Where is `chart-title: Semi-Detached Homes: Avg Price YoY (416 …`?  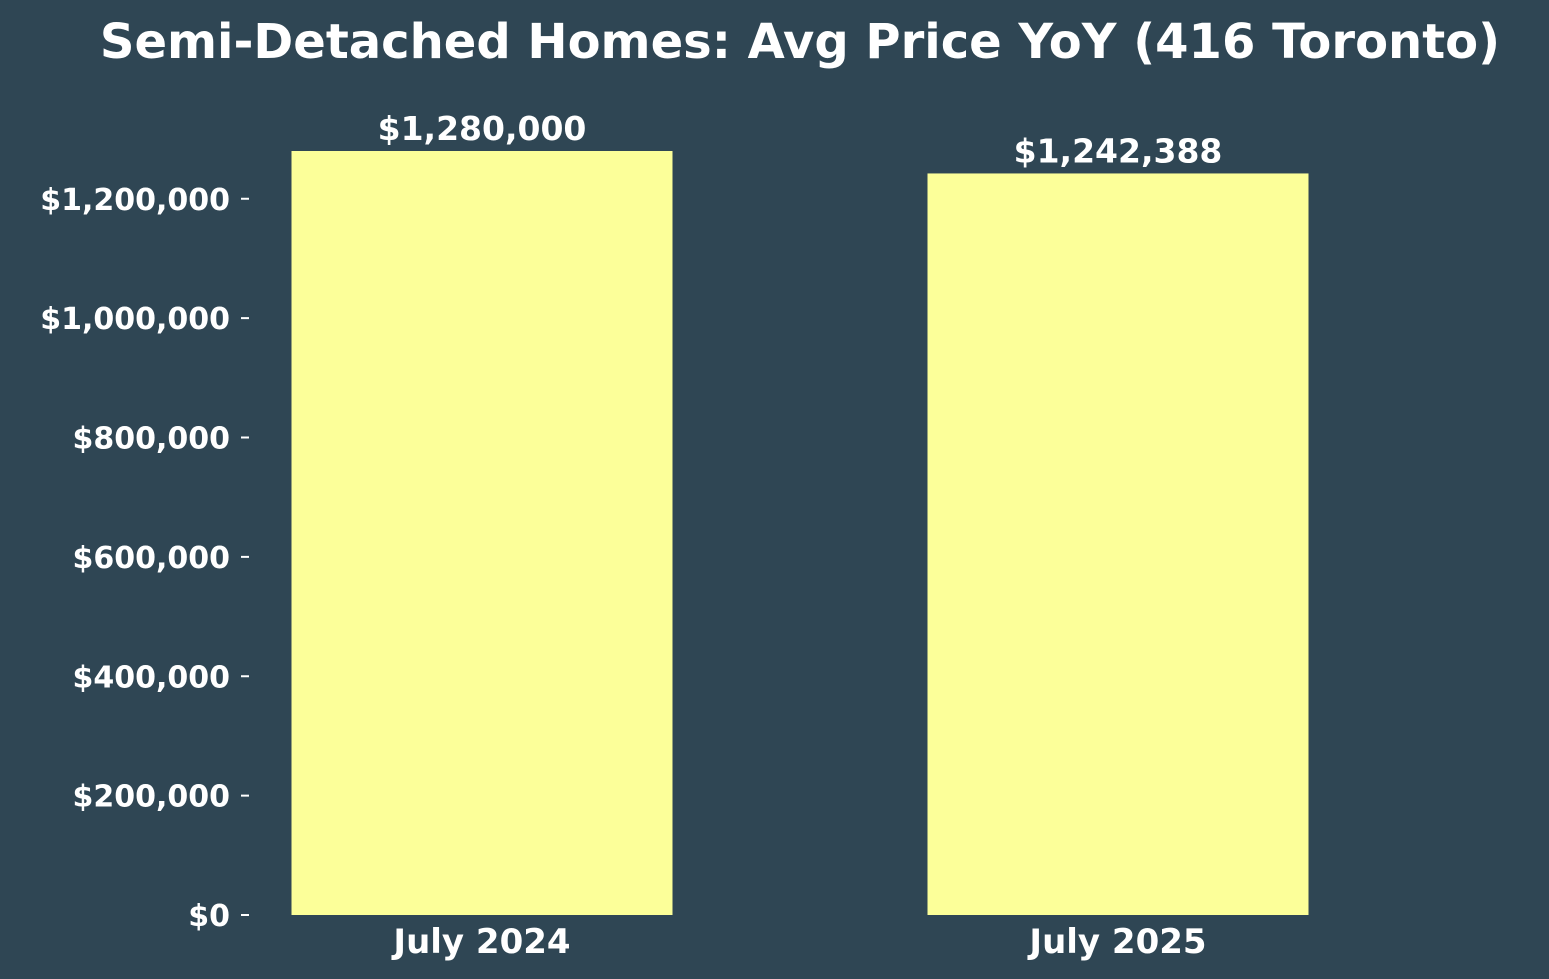 chart-title: Semi-Detached Homes: Avg Price YoY (416 … is located at coordinates (800, 42).